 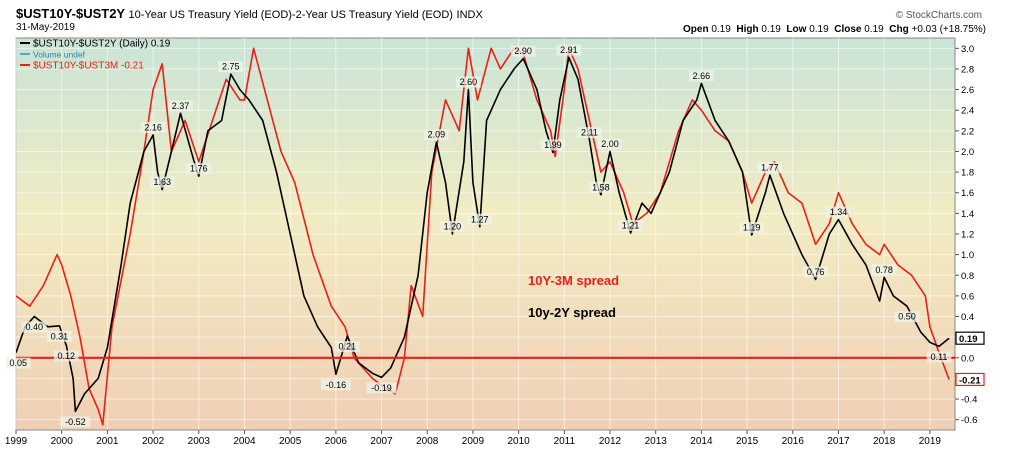 I want to click on pivot-label: 0.50, so click(x=907, y=317).